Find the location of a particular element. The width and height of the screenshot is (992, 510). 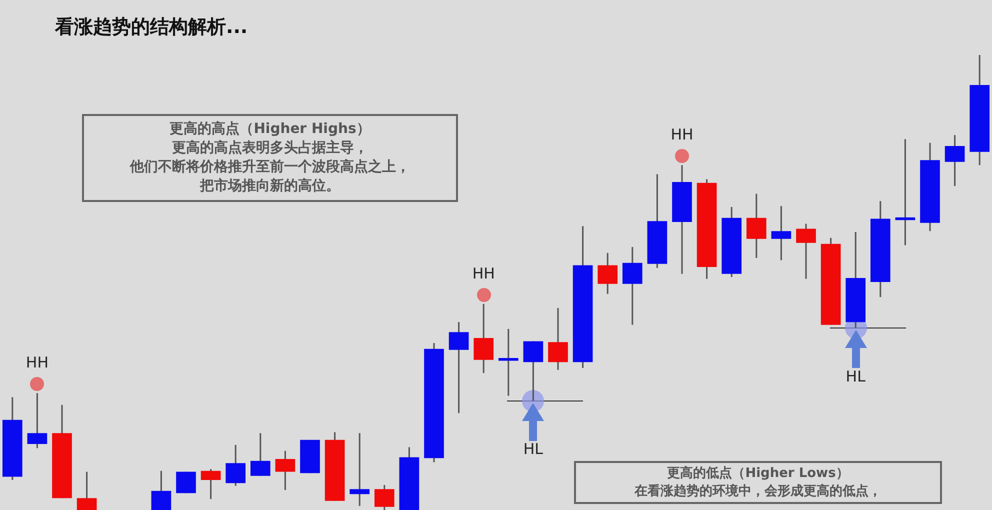

annotation: 把市场推向新的高位。 is located at coordinates (269, 186).